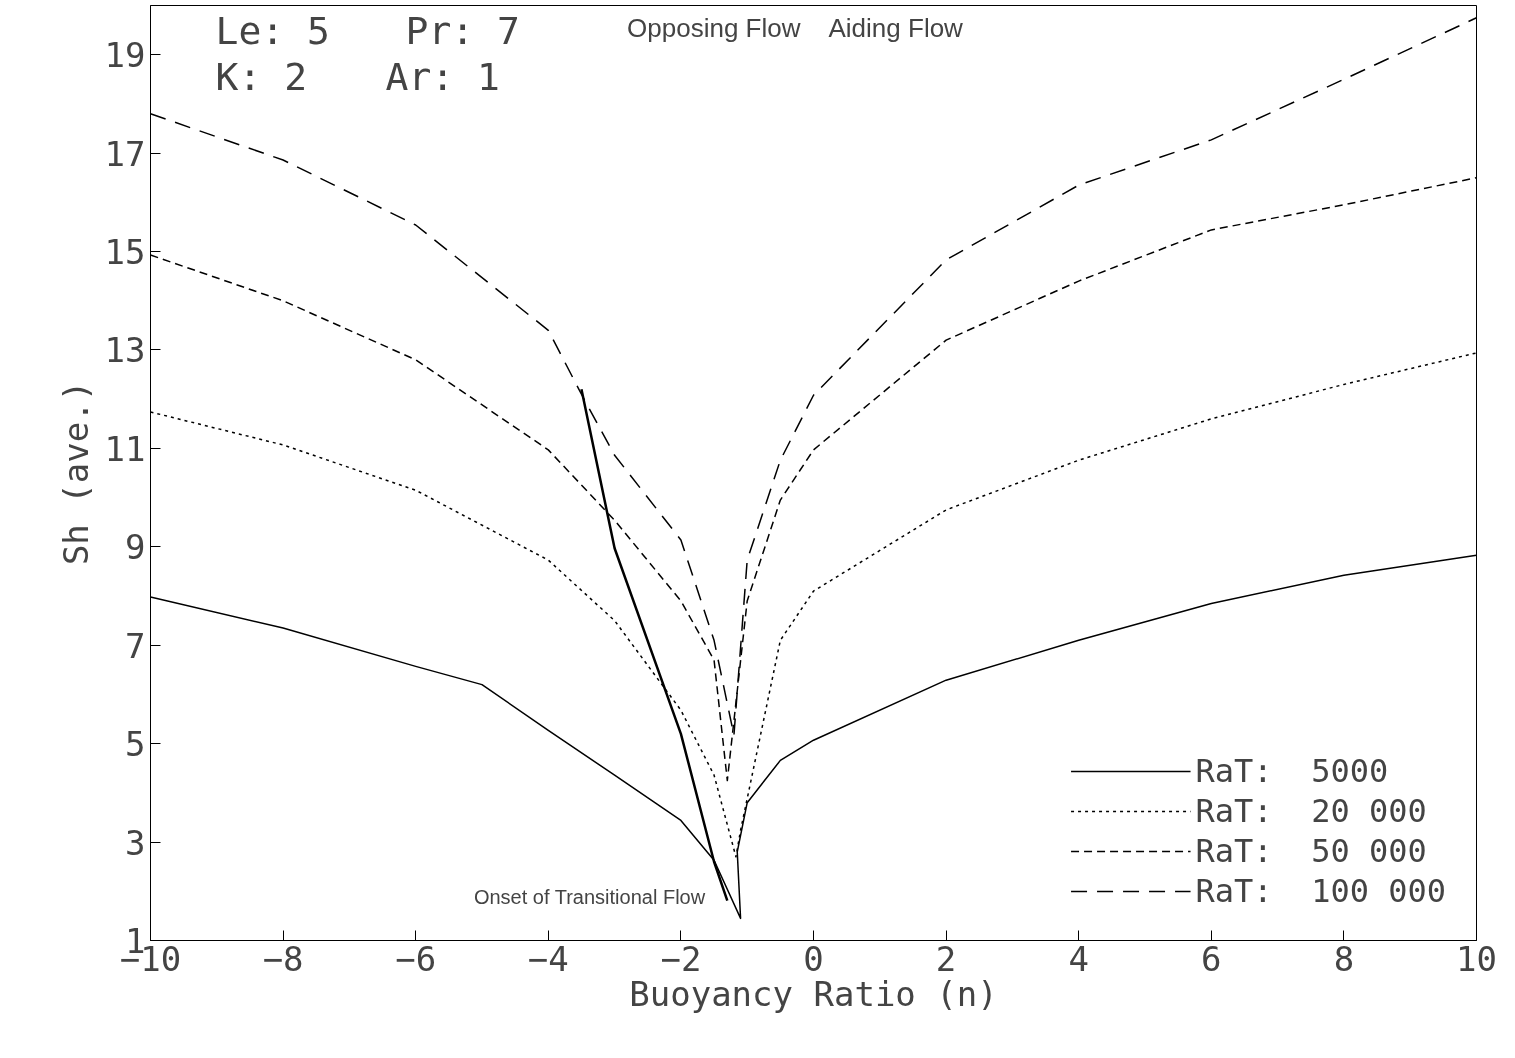 Image resolution: width=1515 pixels, height=1058 pixels. What do you see at coordinates (135, 547) in the screenshot?
I see `y-tick-label: 9` at bounding box center [135, 547].